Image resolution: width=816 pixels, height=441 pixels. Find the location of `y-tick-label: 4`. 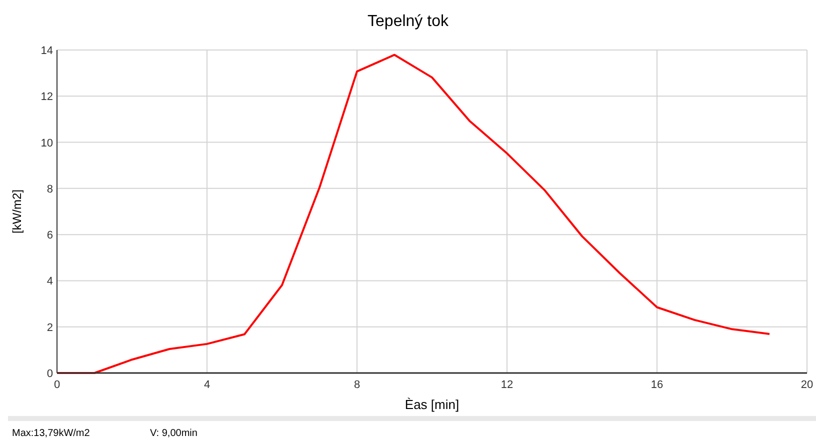

y-tick-label: 4 is located at coordinates (49, 282).